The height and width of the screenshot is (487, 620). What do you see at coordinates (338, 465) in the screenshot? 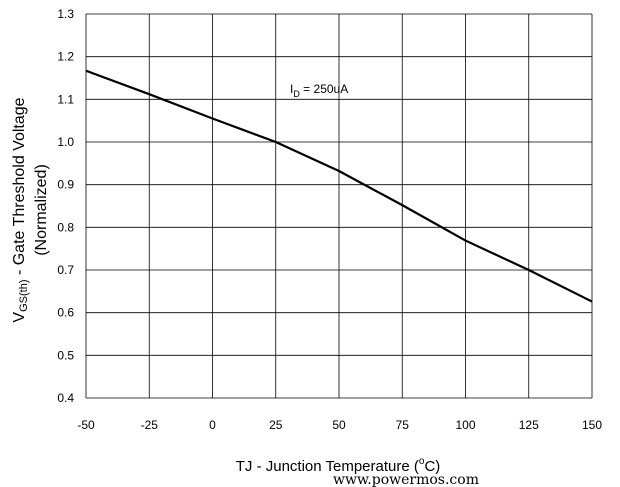
I see `x-axis-label: TJ - Junction Temperature (oC)` at bounding box center [338, 465].